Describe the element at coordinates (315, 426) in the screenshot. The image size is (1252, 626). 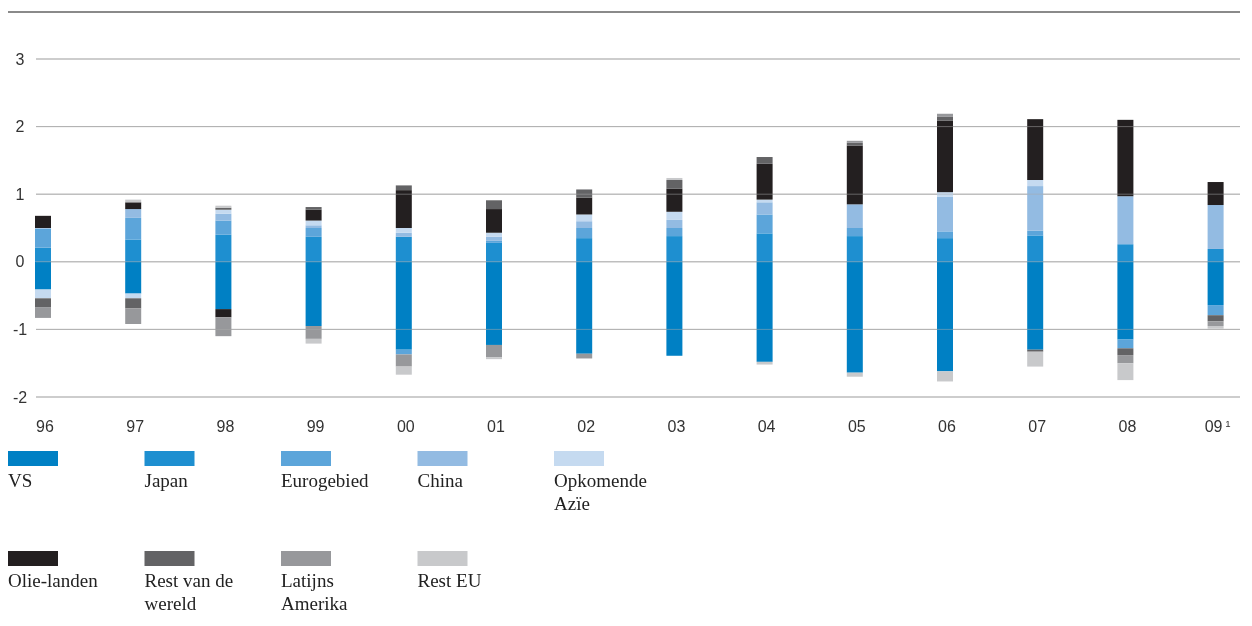
I see `x-tick-label: 99` at that location.